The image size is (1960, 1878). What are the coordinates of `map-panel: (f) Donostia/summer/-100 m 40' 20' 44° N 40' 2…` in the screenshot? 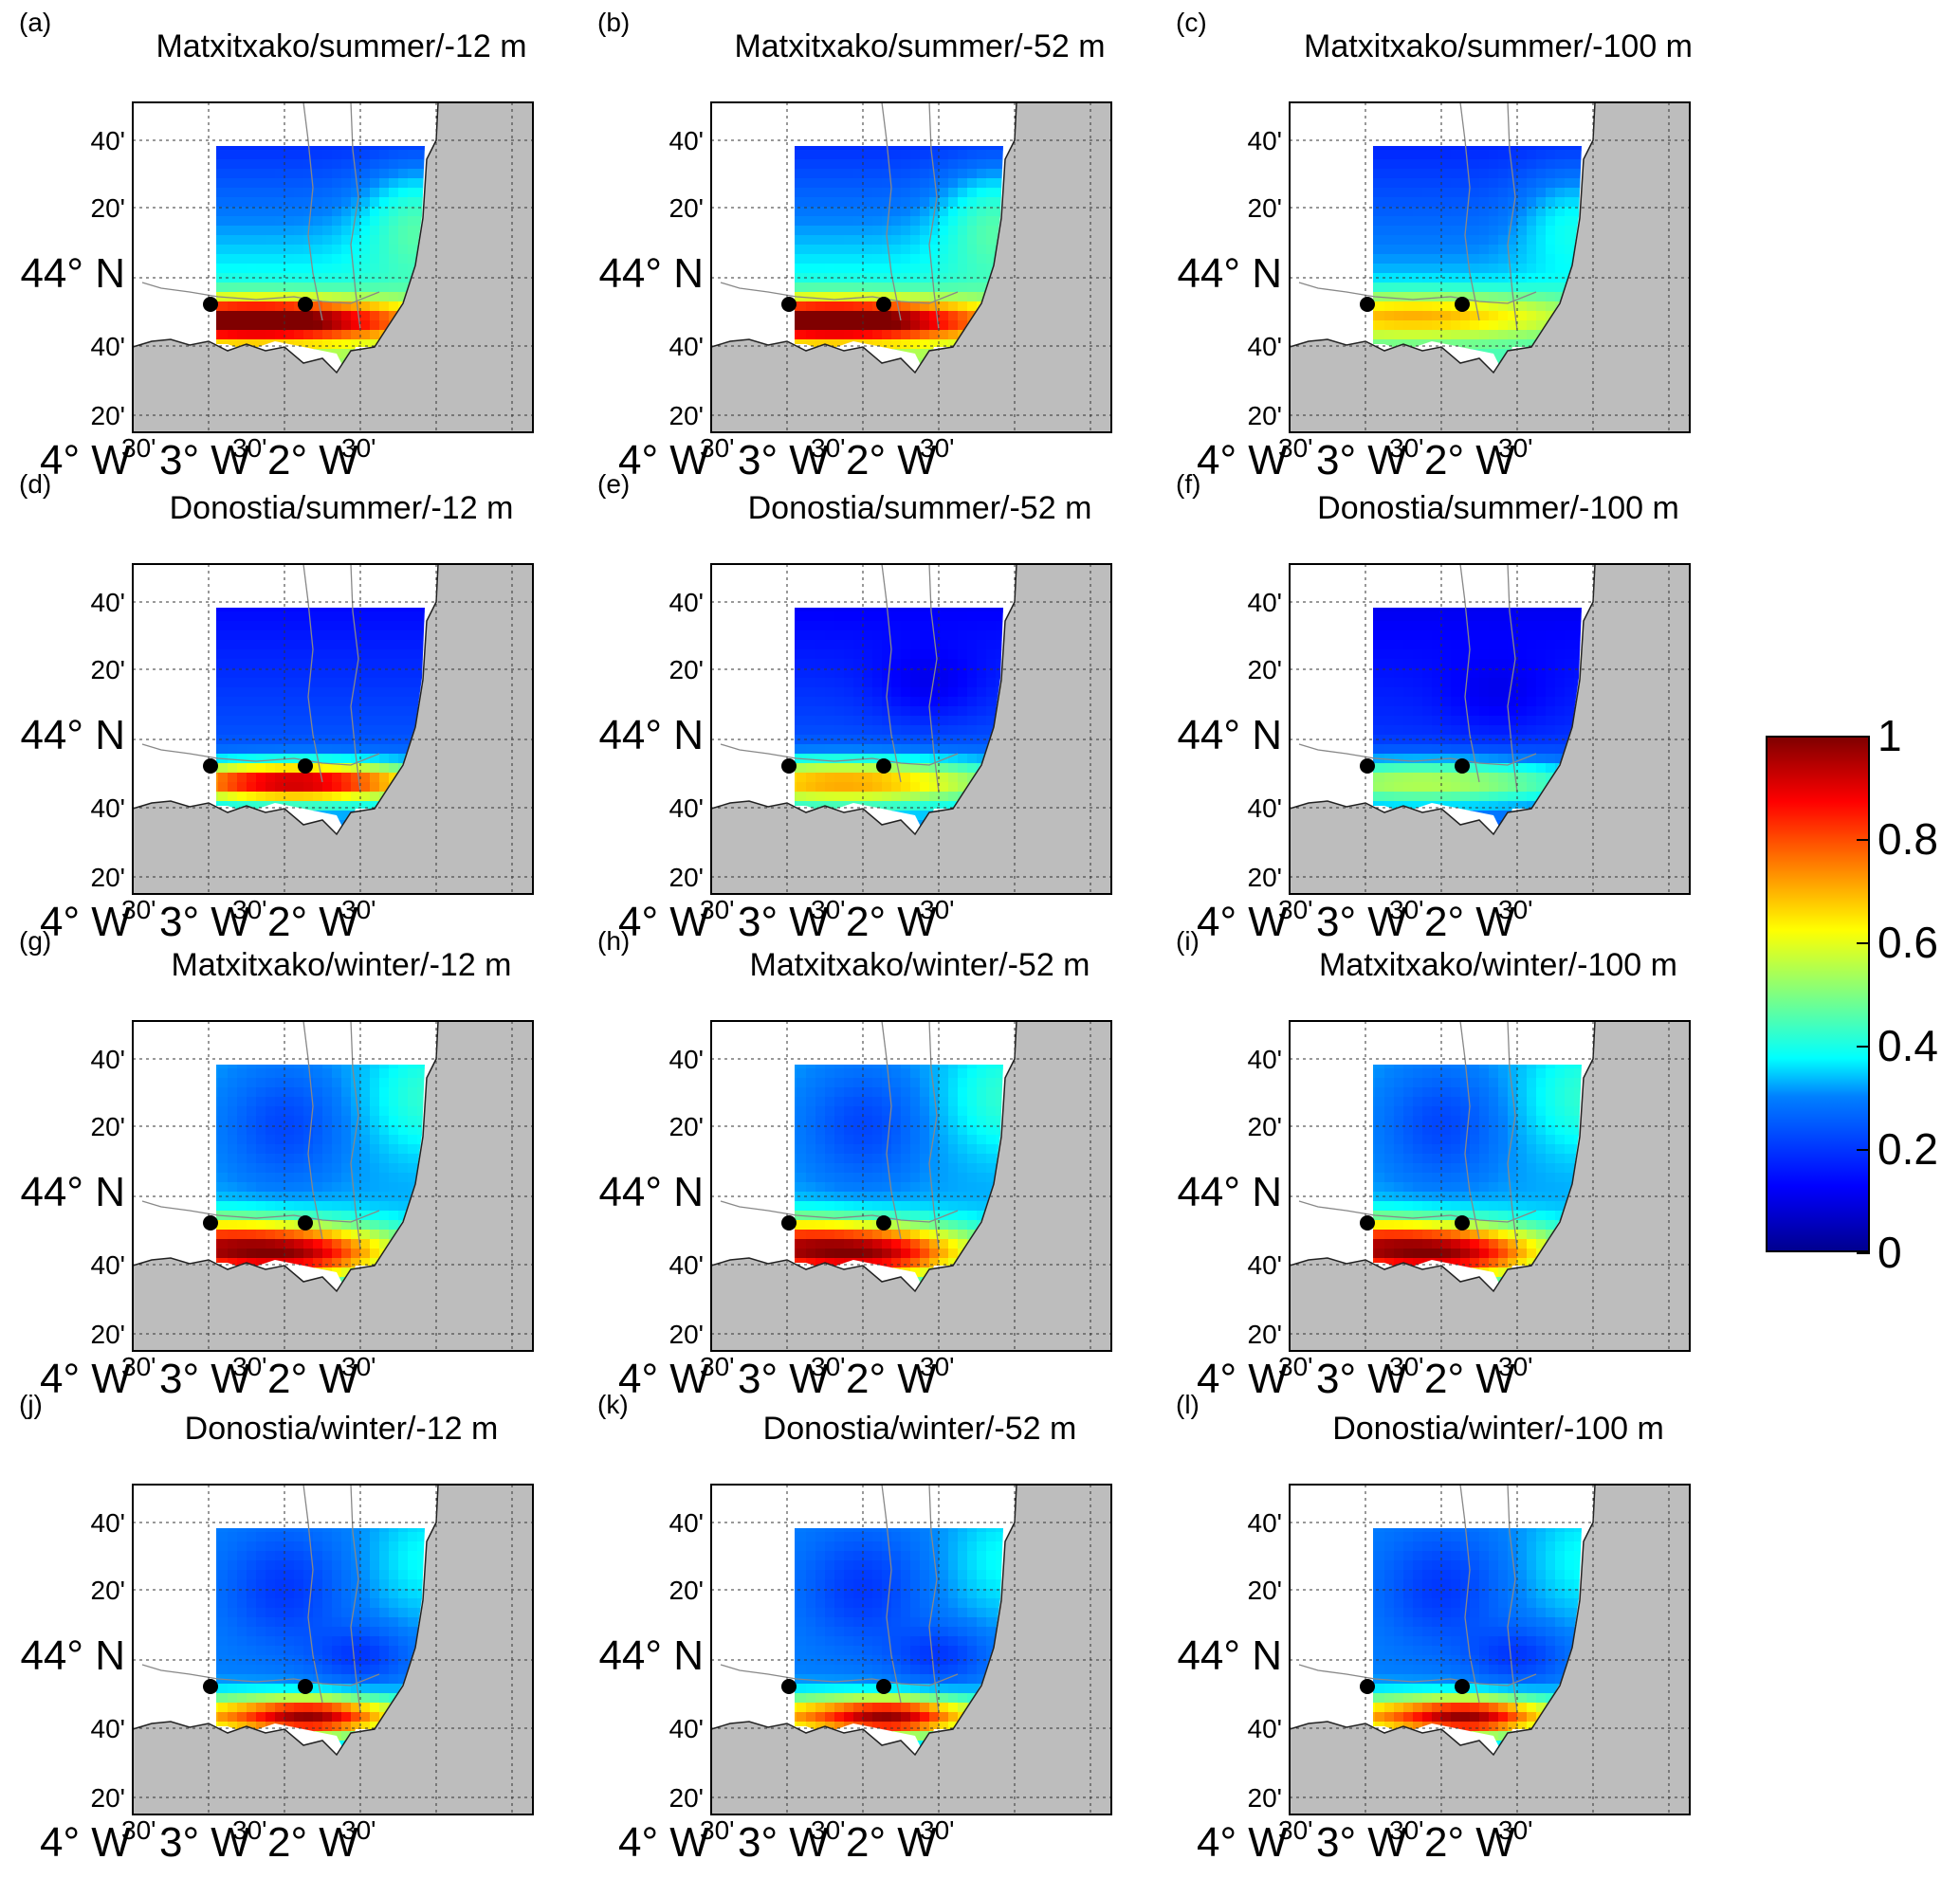 It's located at (1479, 707).